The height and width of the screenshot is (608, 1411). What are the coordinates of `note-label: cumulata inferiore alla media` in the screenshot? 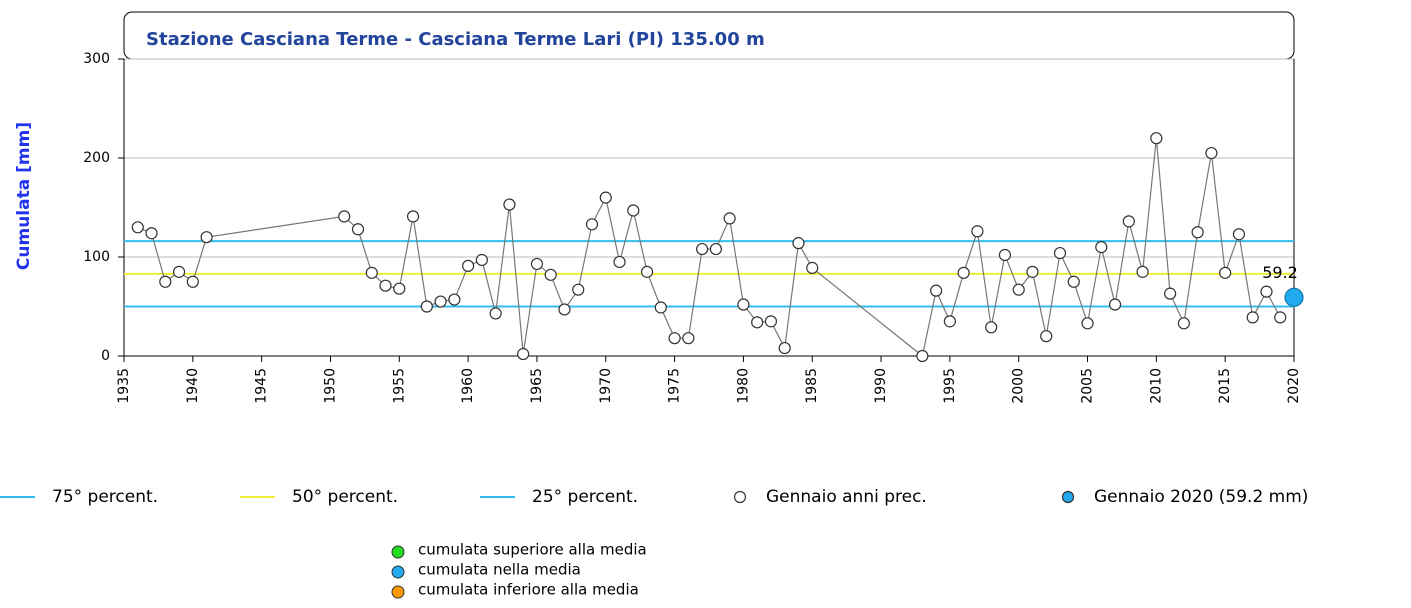 It's located at (528, 590).